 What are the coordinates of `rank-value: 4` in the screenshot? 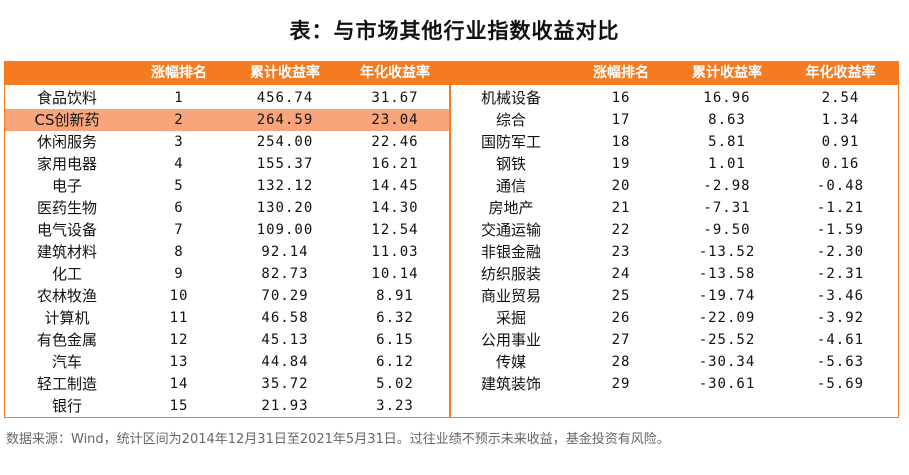 It's located at (179, 164).